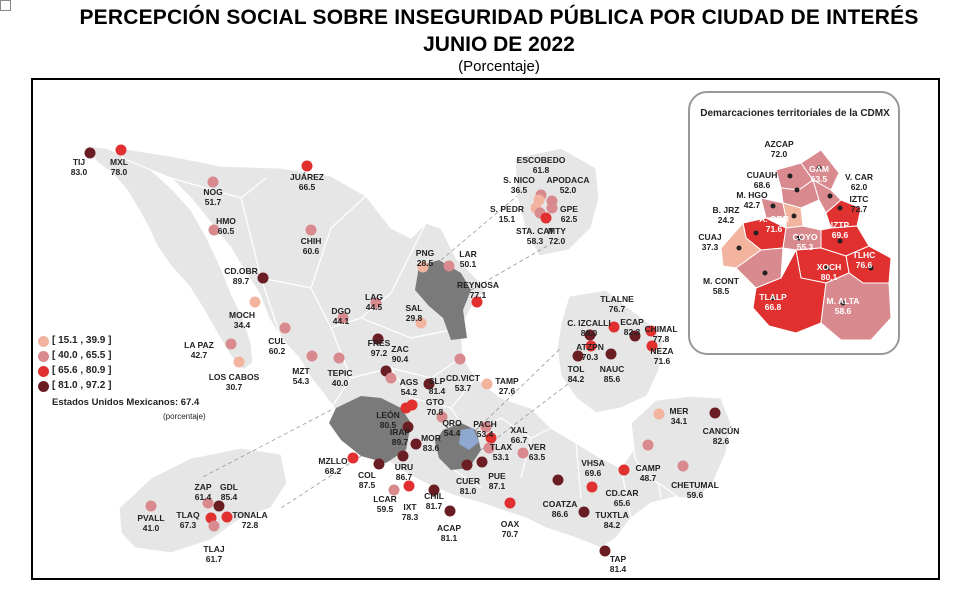  Describe the element at coordinates (659, 414) in the screenshot. I see `city-marker-mer` at that location.